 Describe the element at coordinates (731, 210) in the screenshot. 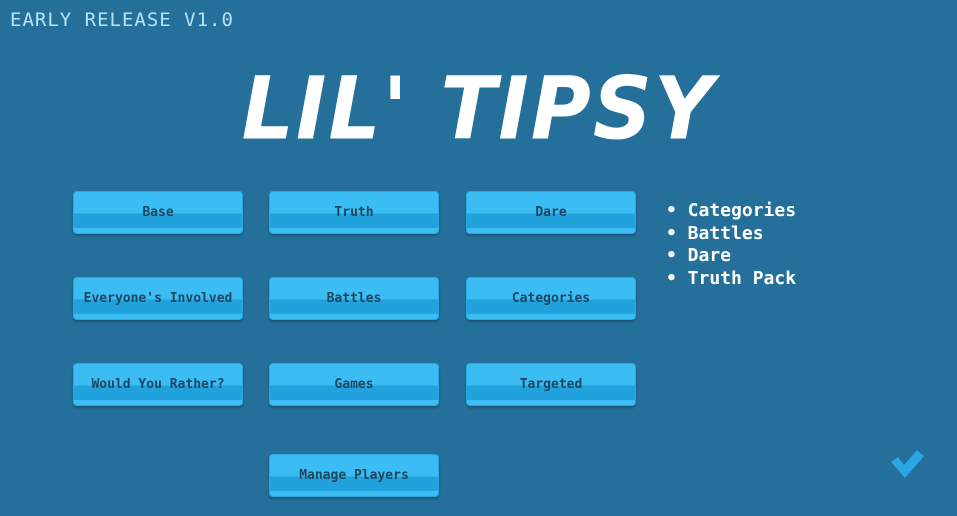

I see `list-item: • Categories` at that location.